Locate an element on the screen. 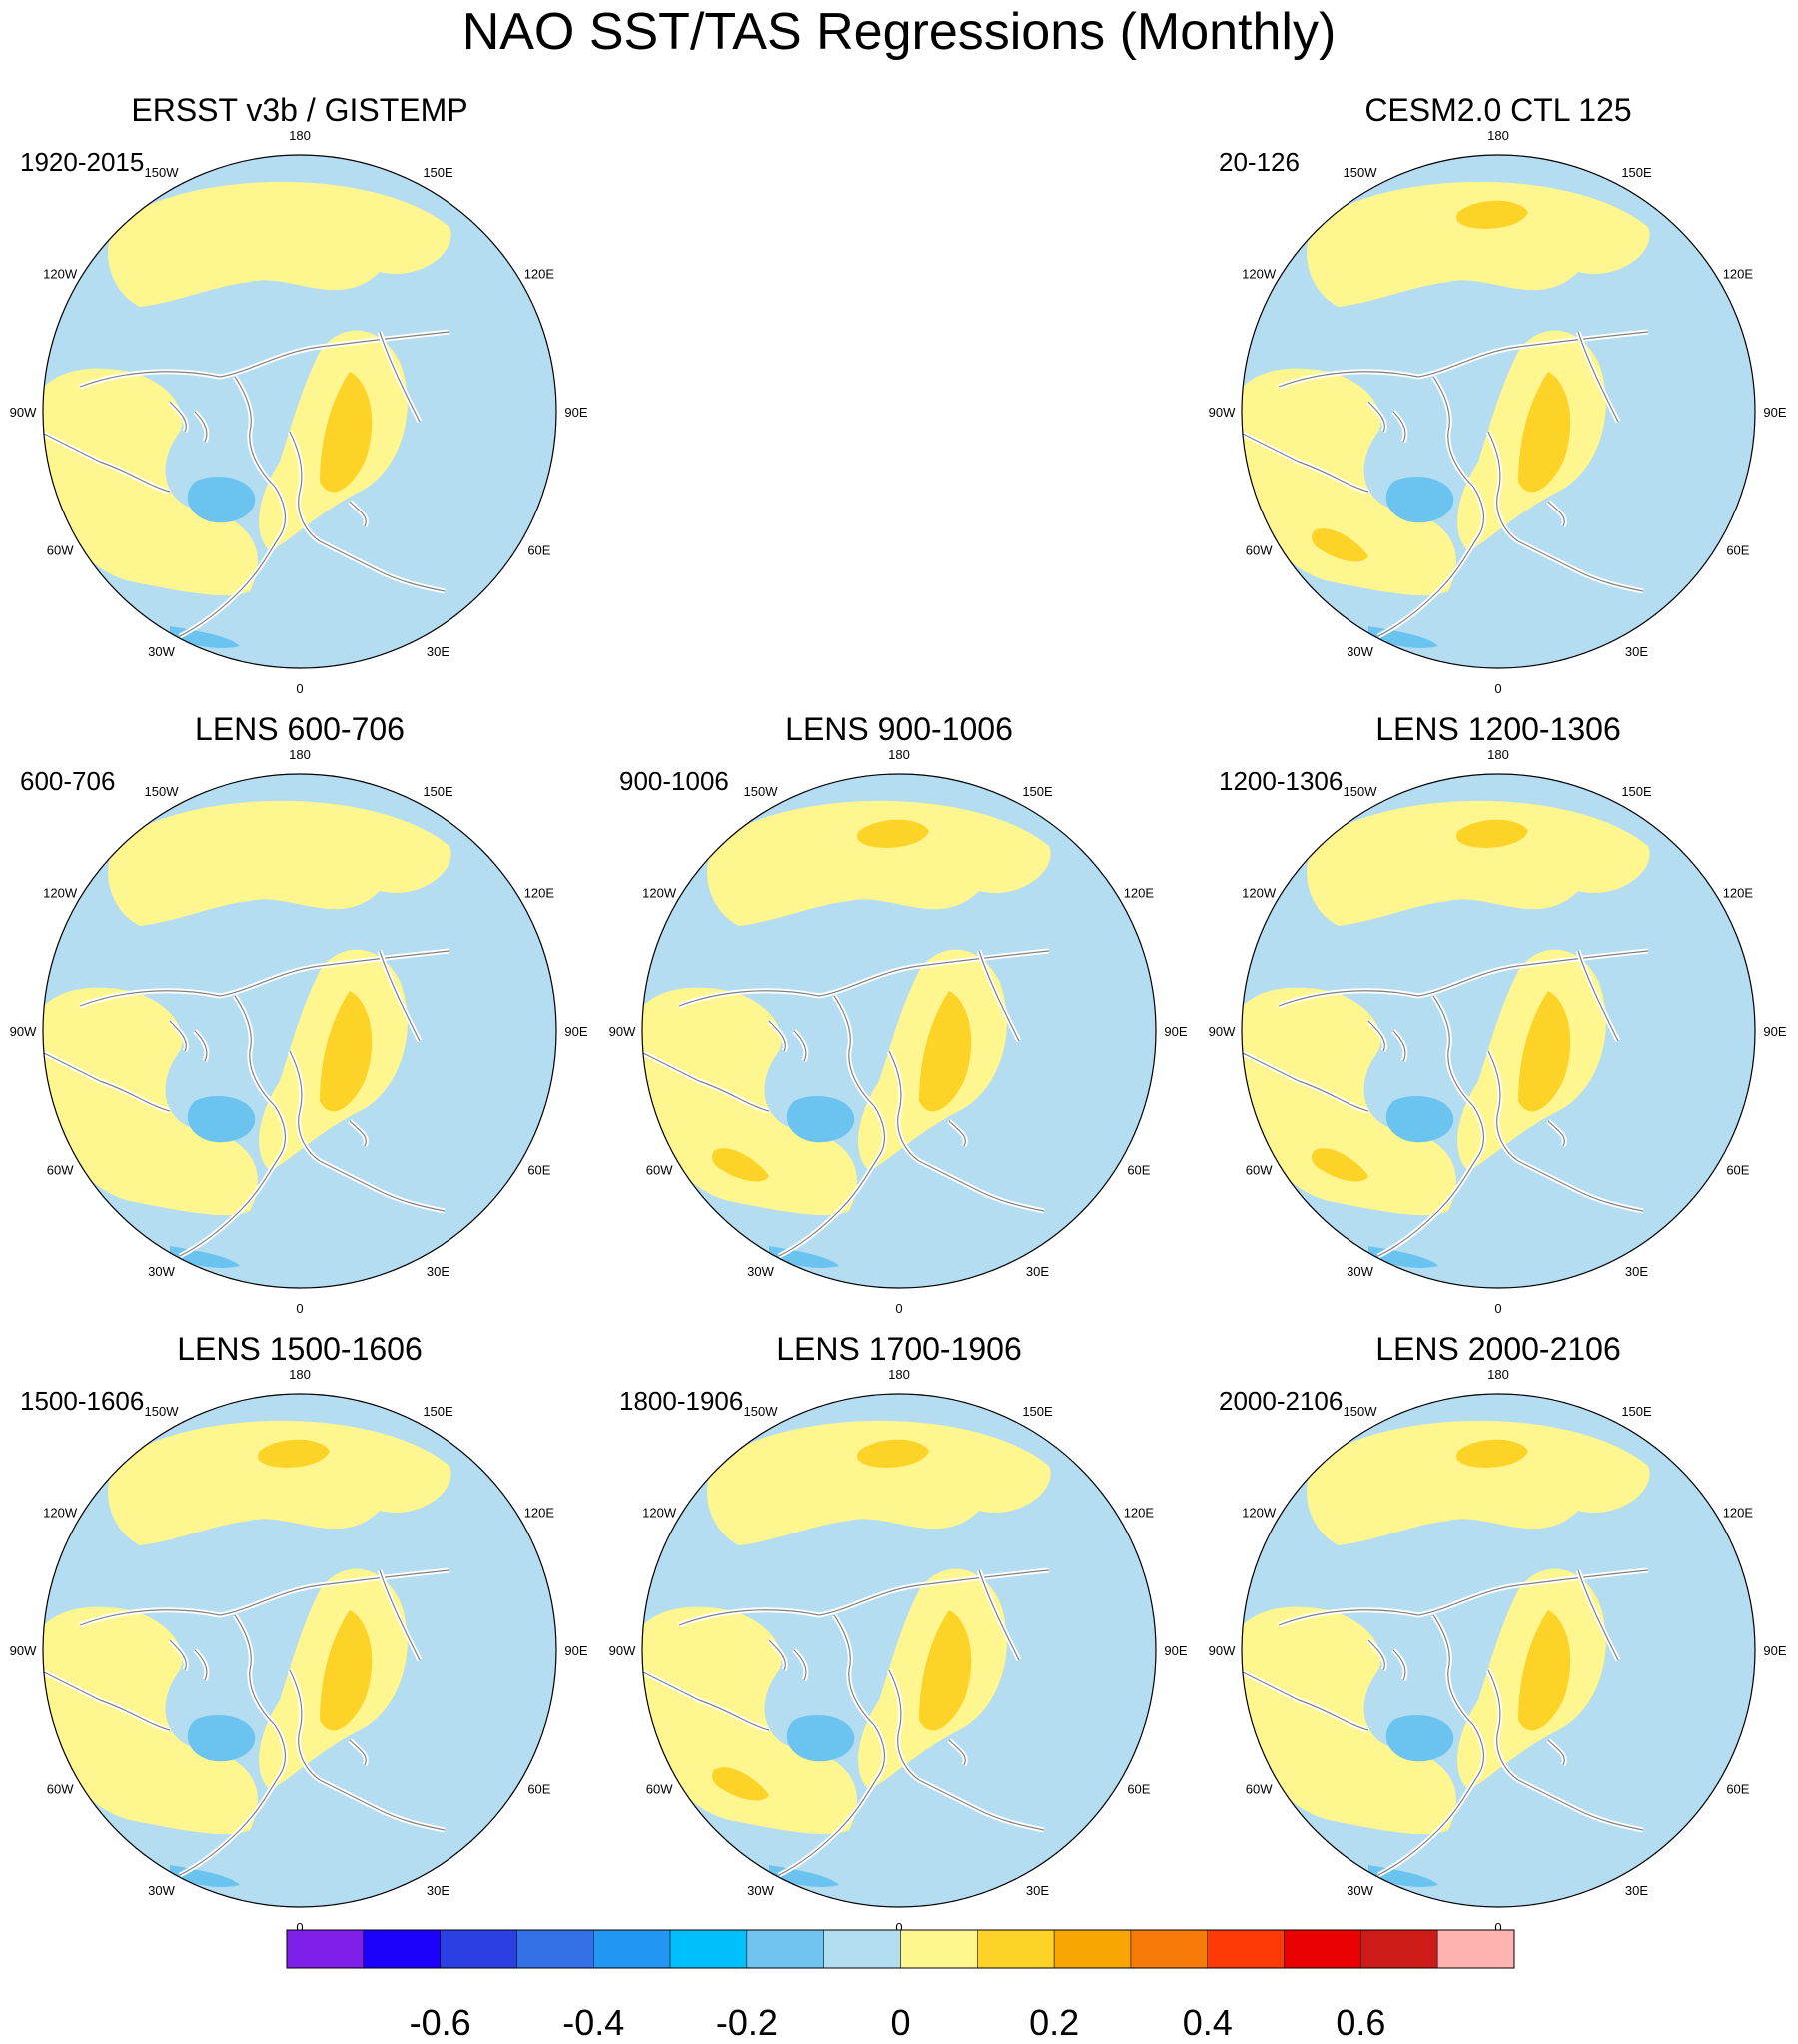 The height and width of the screenshot is (2044, 1798). colorbar-tick-label: 0 is located at coordinates (900, 2022).